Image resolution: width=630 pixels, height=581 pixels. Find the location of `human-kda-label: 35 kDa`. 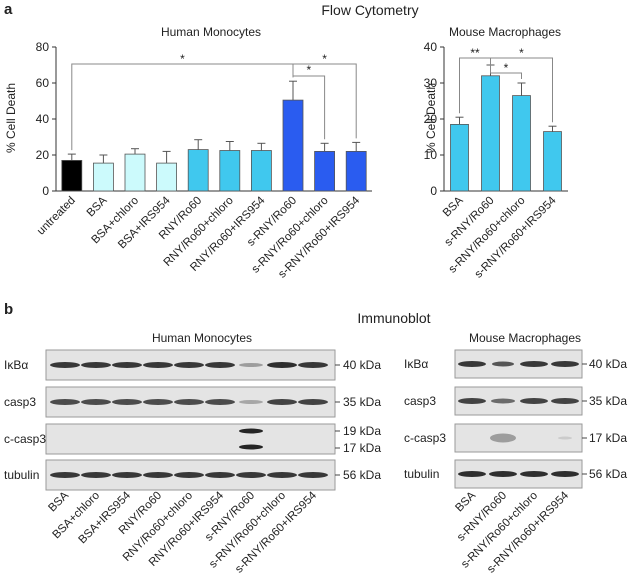

human-kda-label: 35 kDa is located at coordinates (362, 402).